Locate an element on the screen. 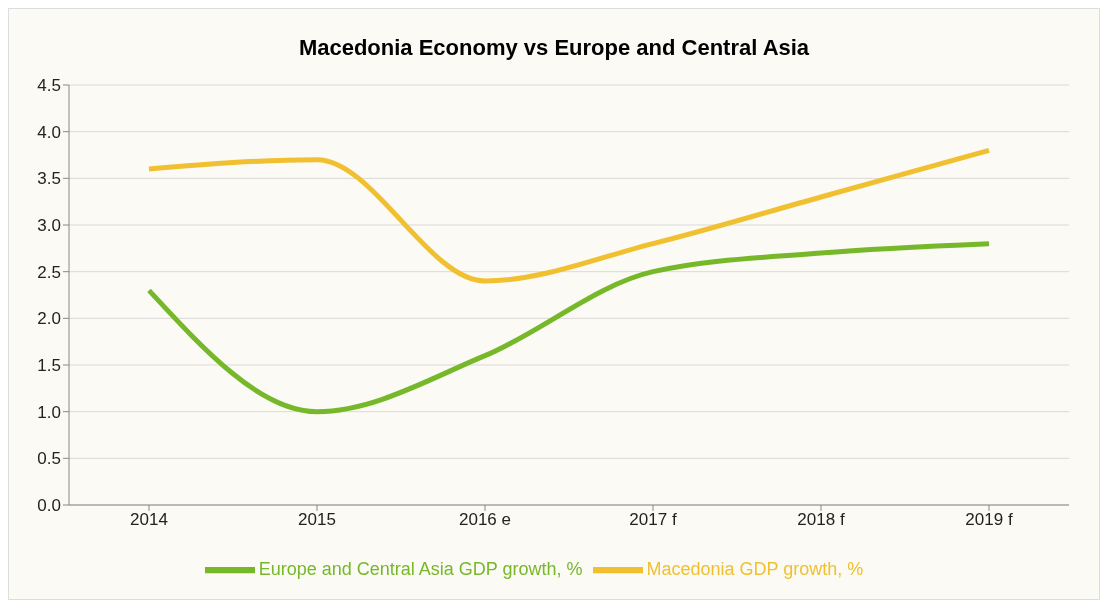  x-tick-label: 2019 f is located at coordinates (989, 520).